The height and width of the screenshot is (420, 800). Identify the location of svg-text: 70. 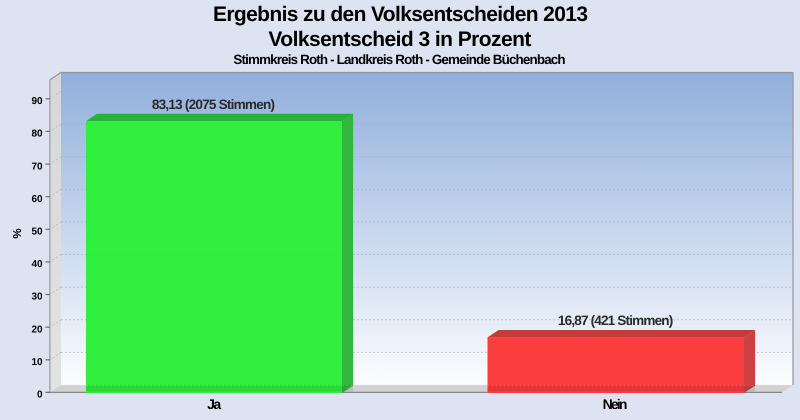
(37, 166).